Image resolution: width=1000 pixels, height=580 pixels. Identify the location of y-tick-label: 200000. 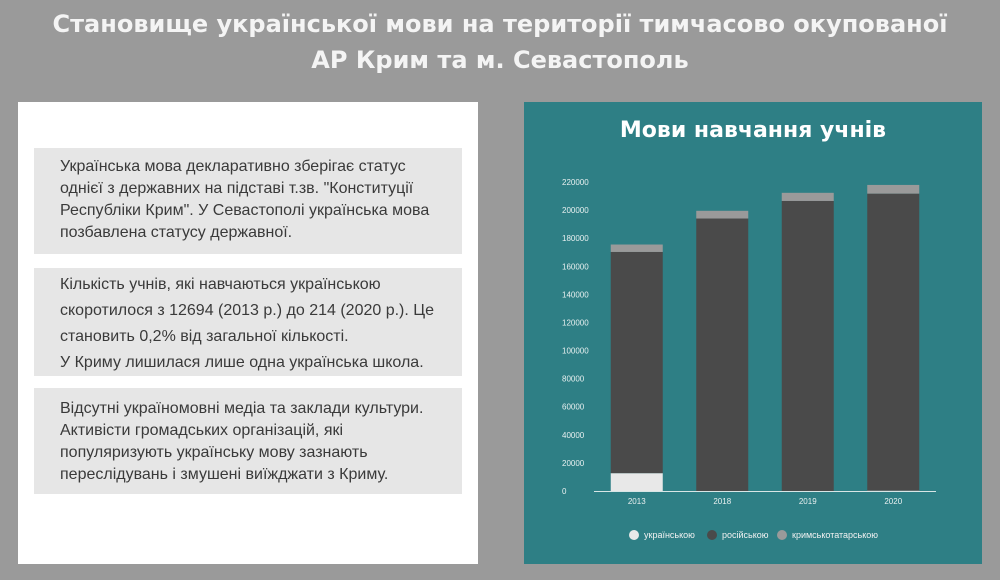
(575, 210).